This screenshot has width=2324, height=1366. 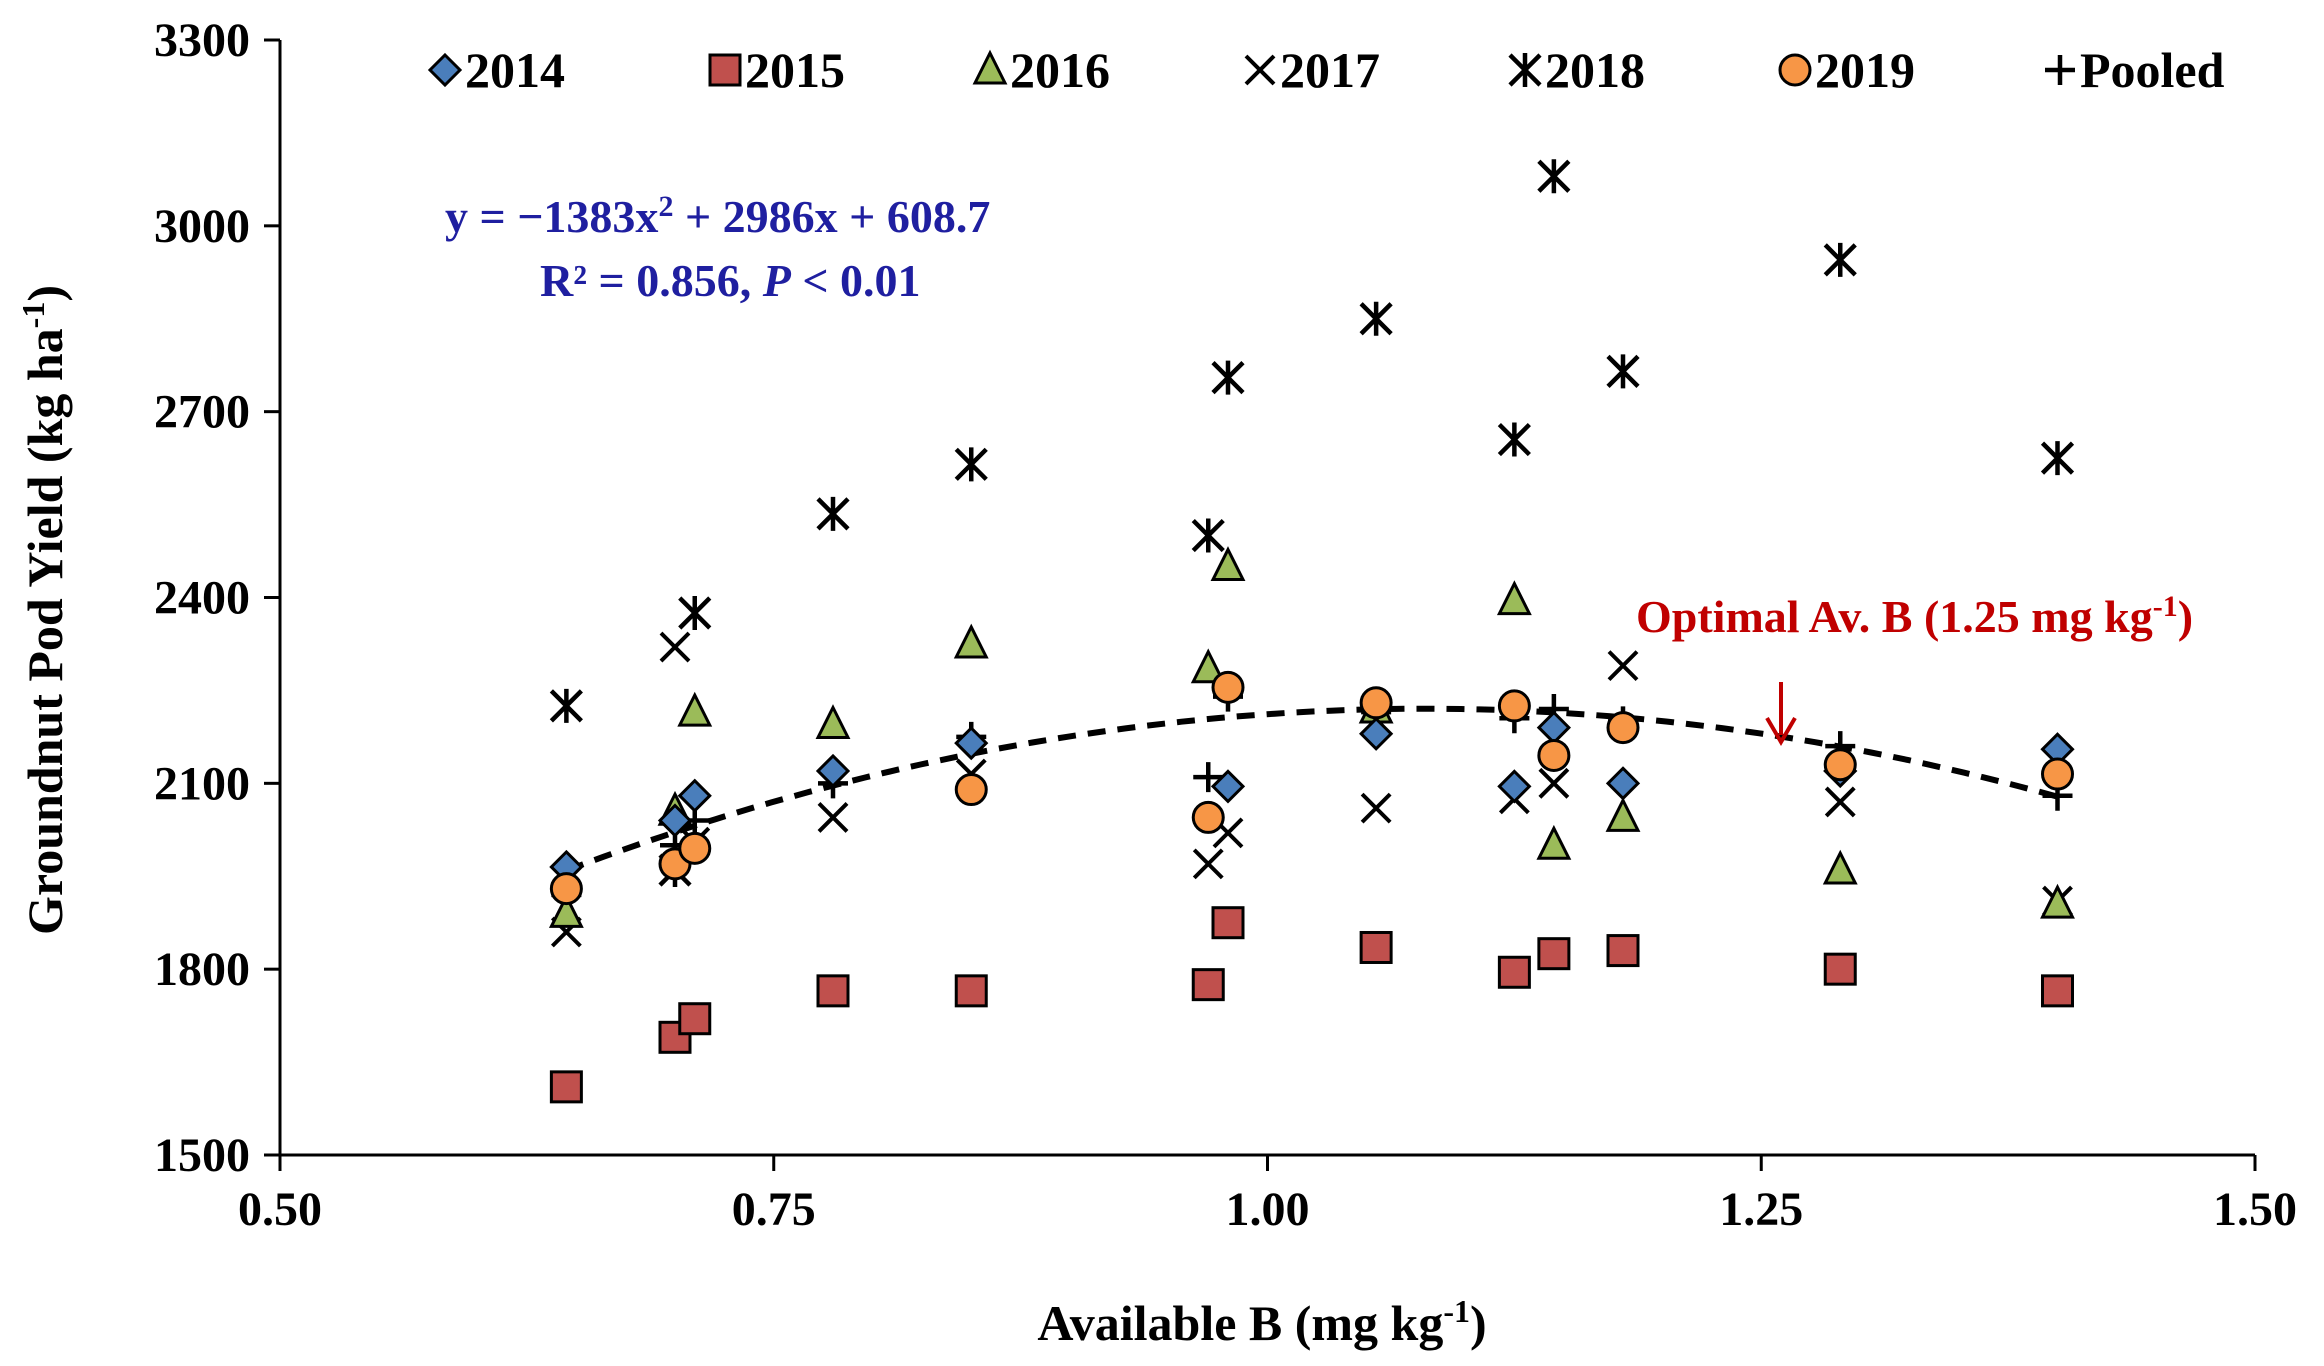 I want to click on y-tick-label: 2400, so click(x=202, y=598).